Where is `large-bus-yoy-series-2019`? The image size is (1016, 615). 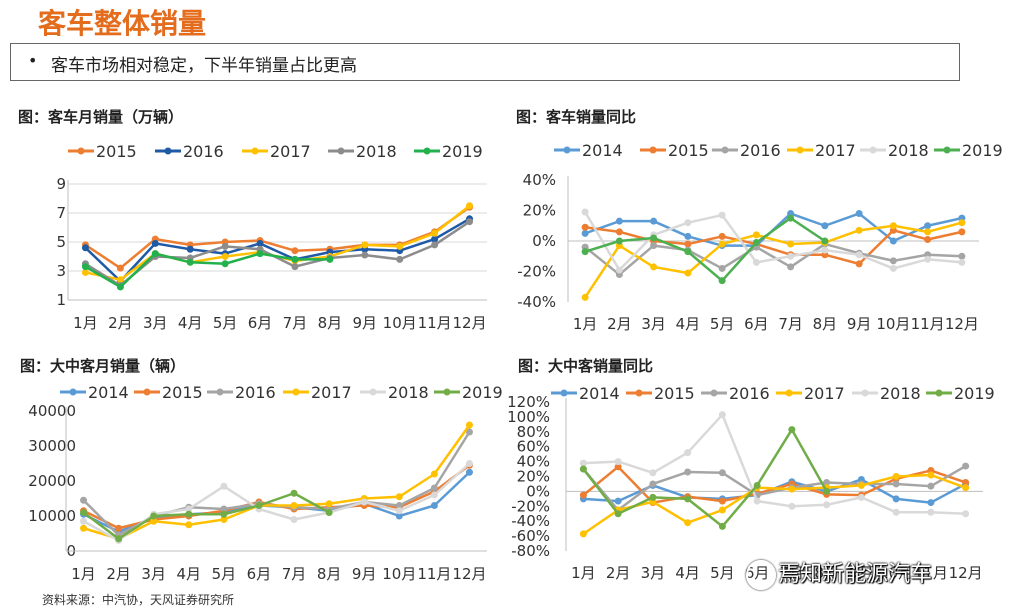
large-bus-yoy-series-2019 is located at coordinates (705, 478).